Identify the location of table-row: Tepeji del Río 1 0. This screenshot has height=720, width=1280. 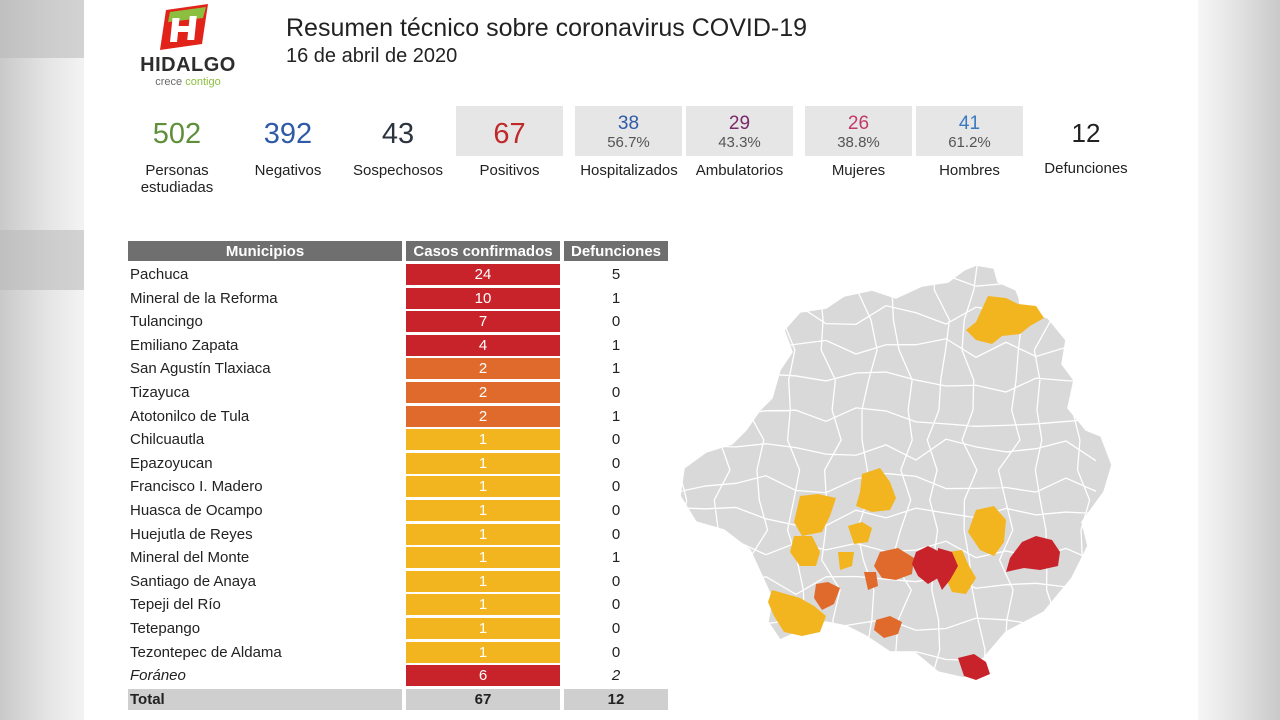
(398, 605).